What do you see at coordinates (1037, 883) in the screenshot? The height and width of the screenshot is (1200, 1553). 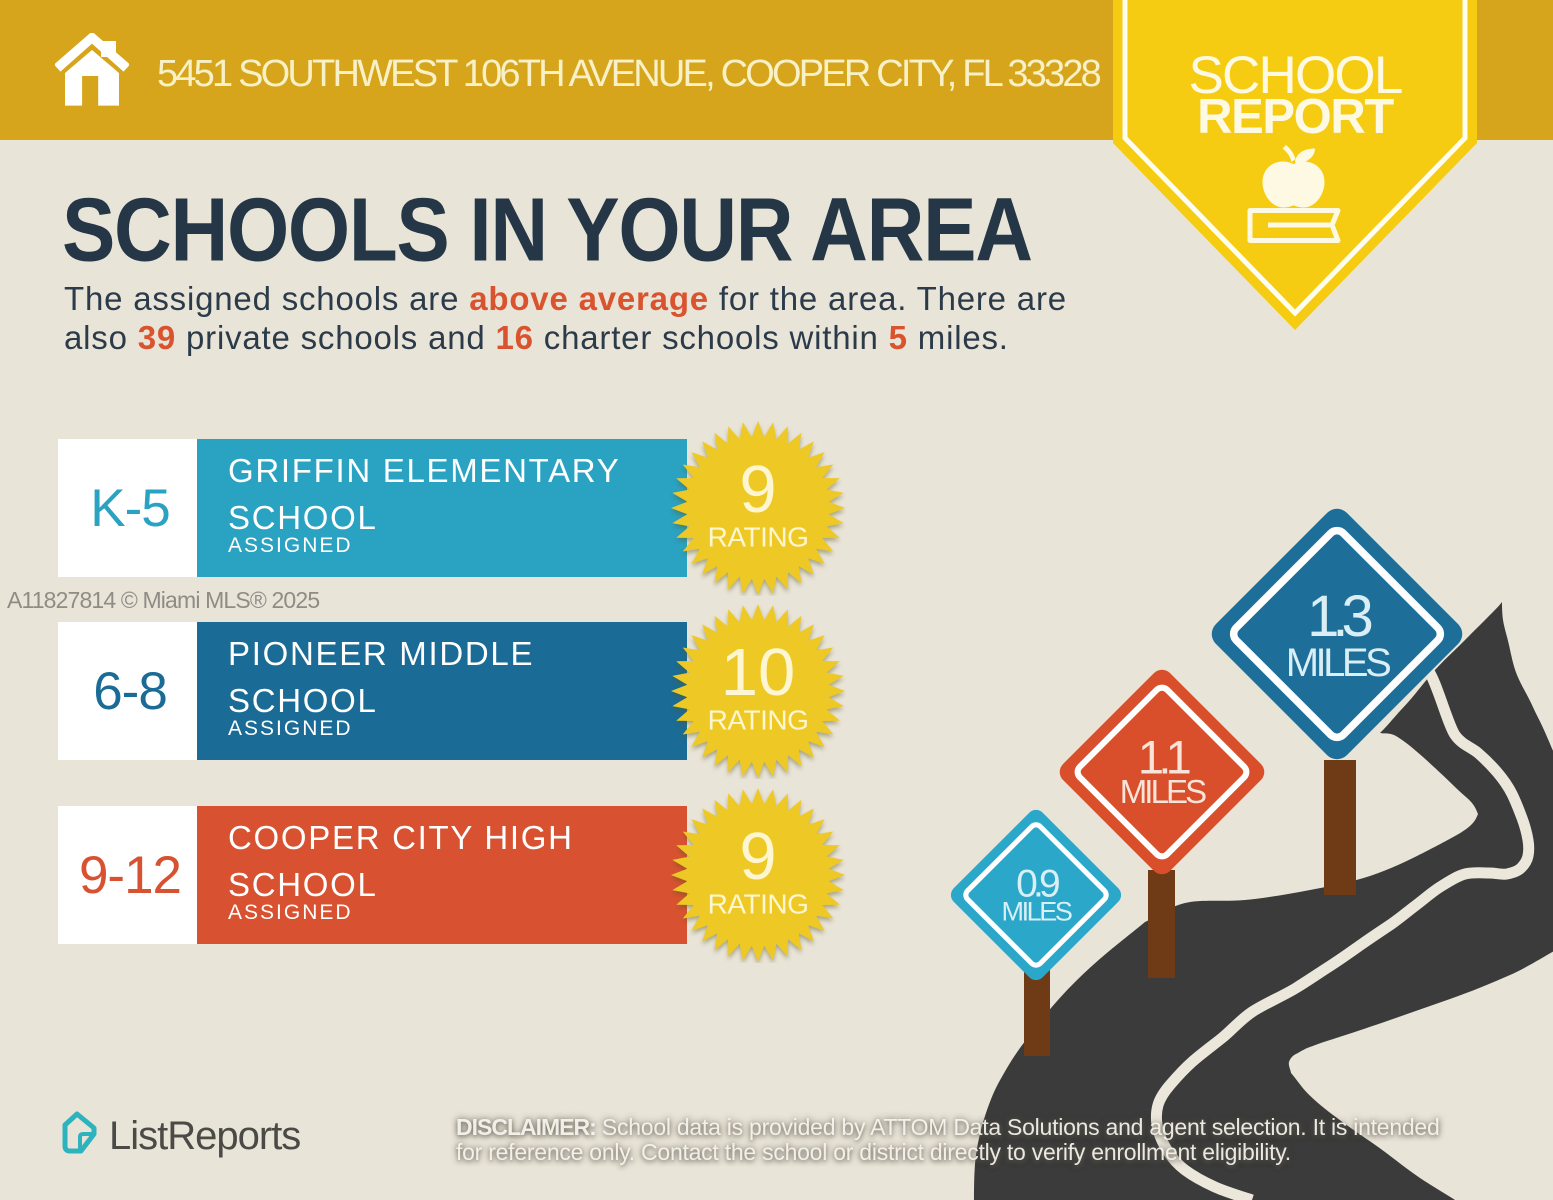 I see `svg-text: 0.9` at bounding box center [1037, 883].